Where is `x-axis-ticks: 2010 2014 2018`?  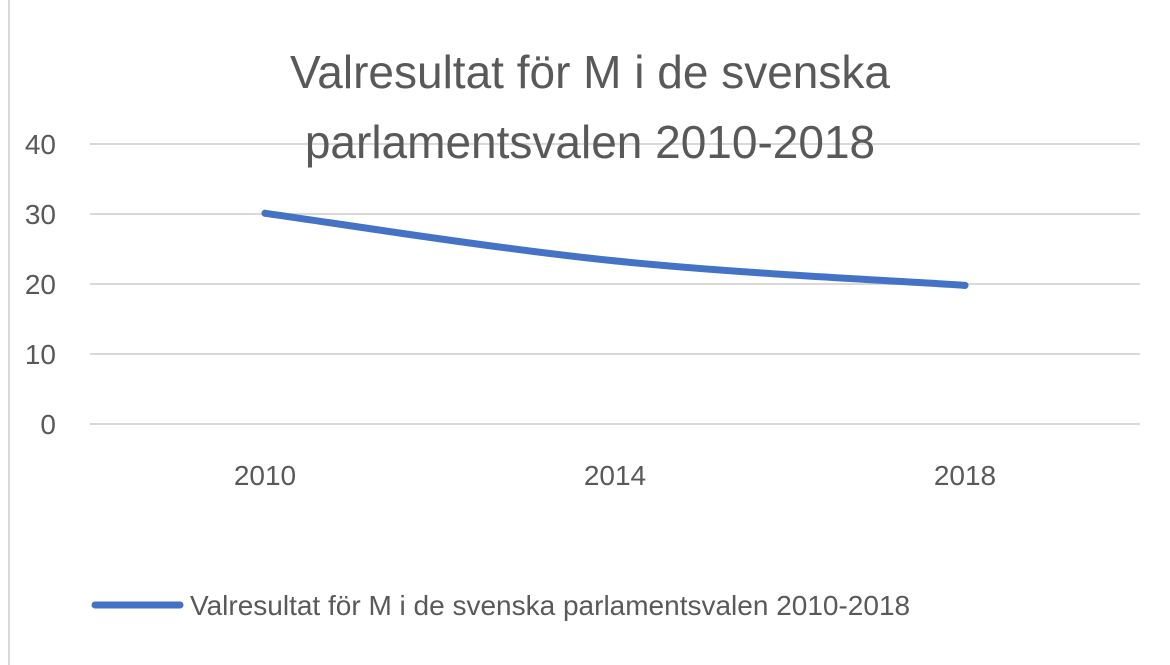 x-axis-ticks: 2010 2014 2018 is located at coordinates (615, 475).